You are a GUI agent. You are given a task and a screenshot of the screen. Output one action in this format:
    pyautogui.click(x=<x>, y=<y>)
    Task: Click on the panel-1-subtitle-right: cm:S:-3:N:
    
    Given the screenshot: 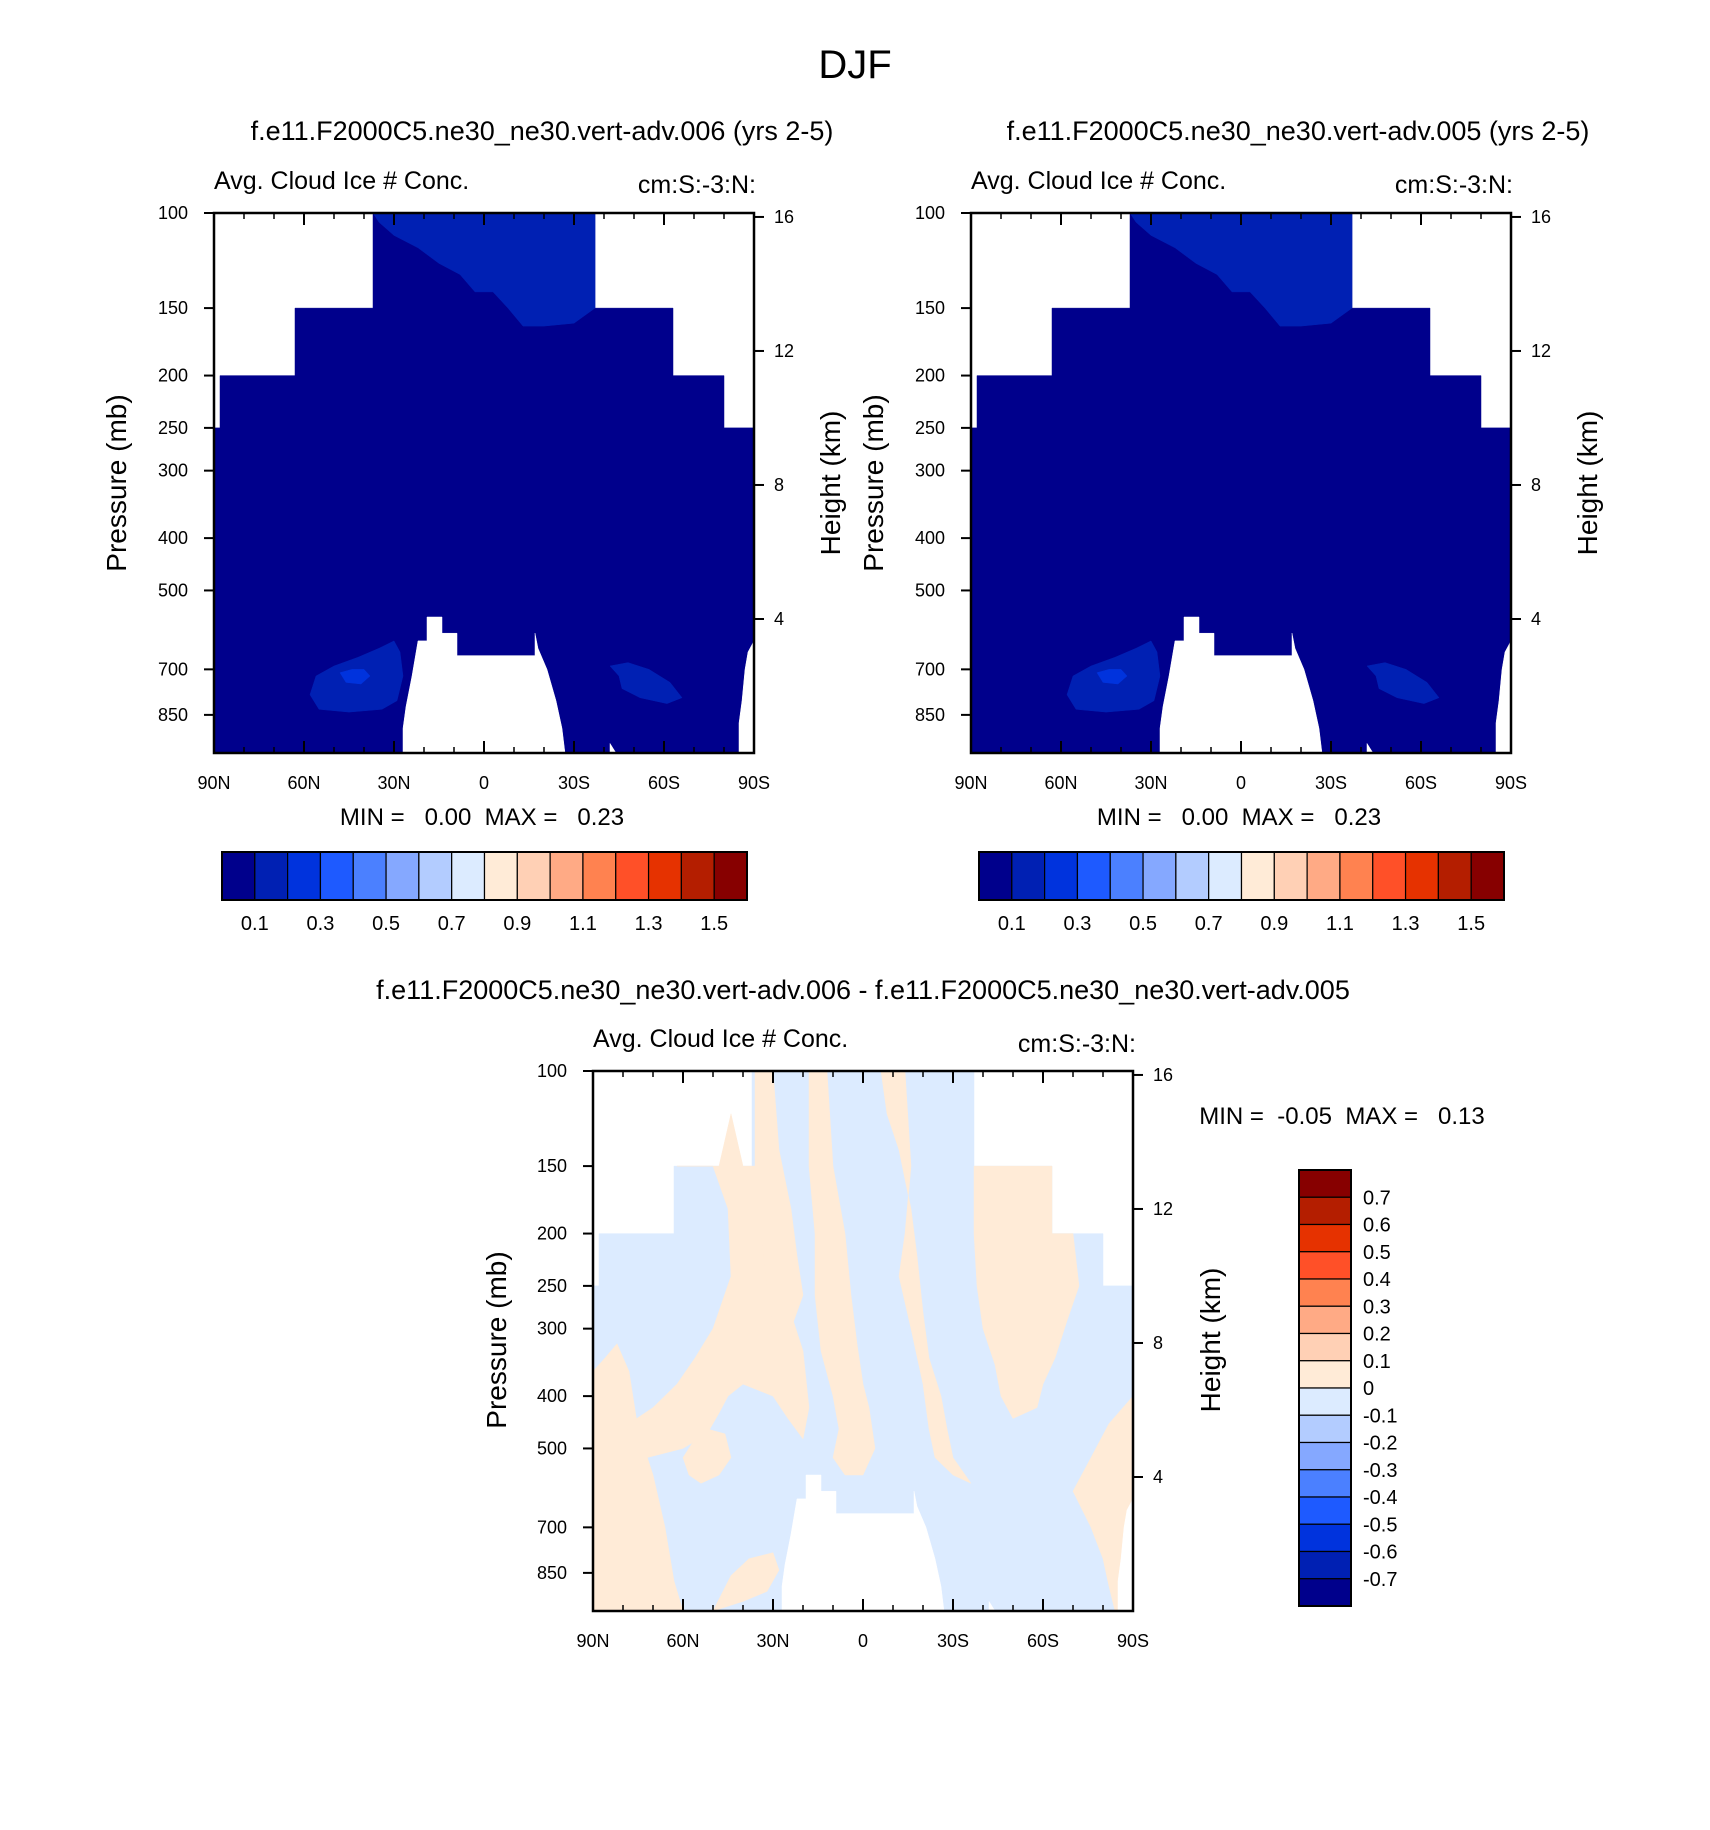 What is the action you would take?
    pyautogui.click(x=697, y=185)
    